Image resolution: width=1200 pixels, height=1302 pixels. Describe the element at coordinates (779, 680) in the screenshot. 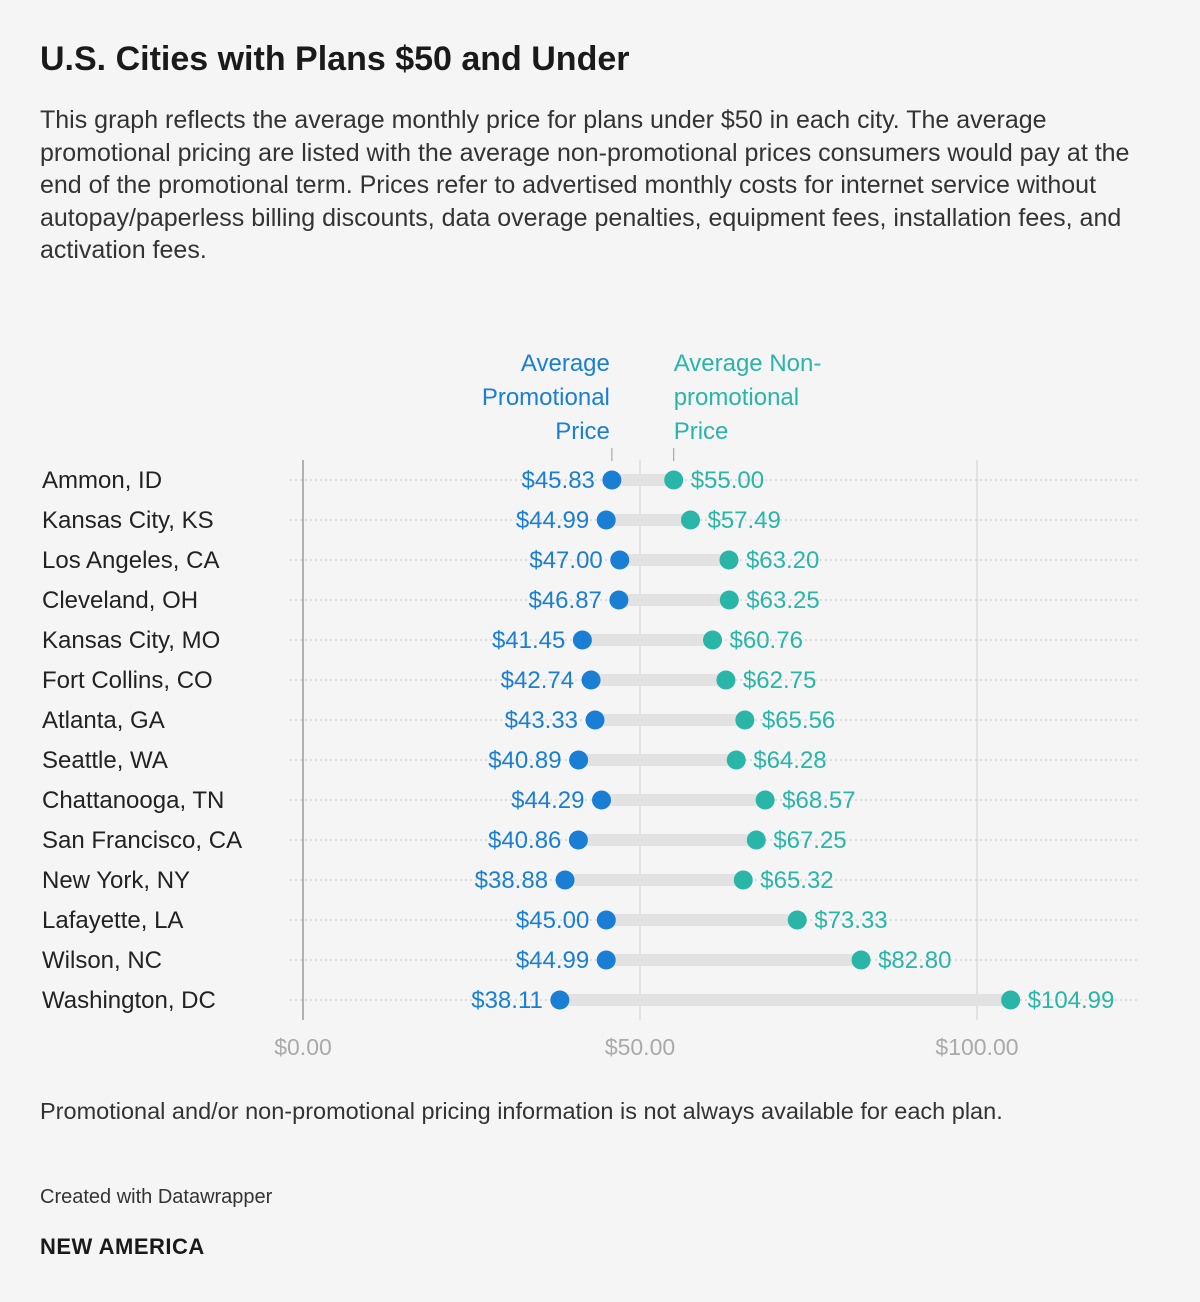

I see `nonpromo-value-label: $62.75` at that location.